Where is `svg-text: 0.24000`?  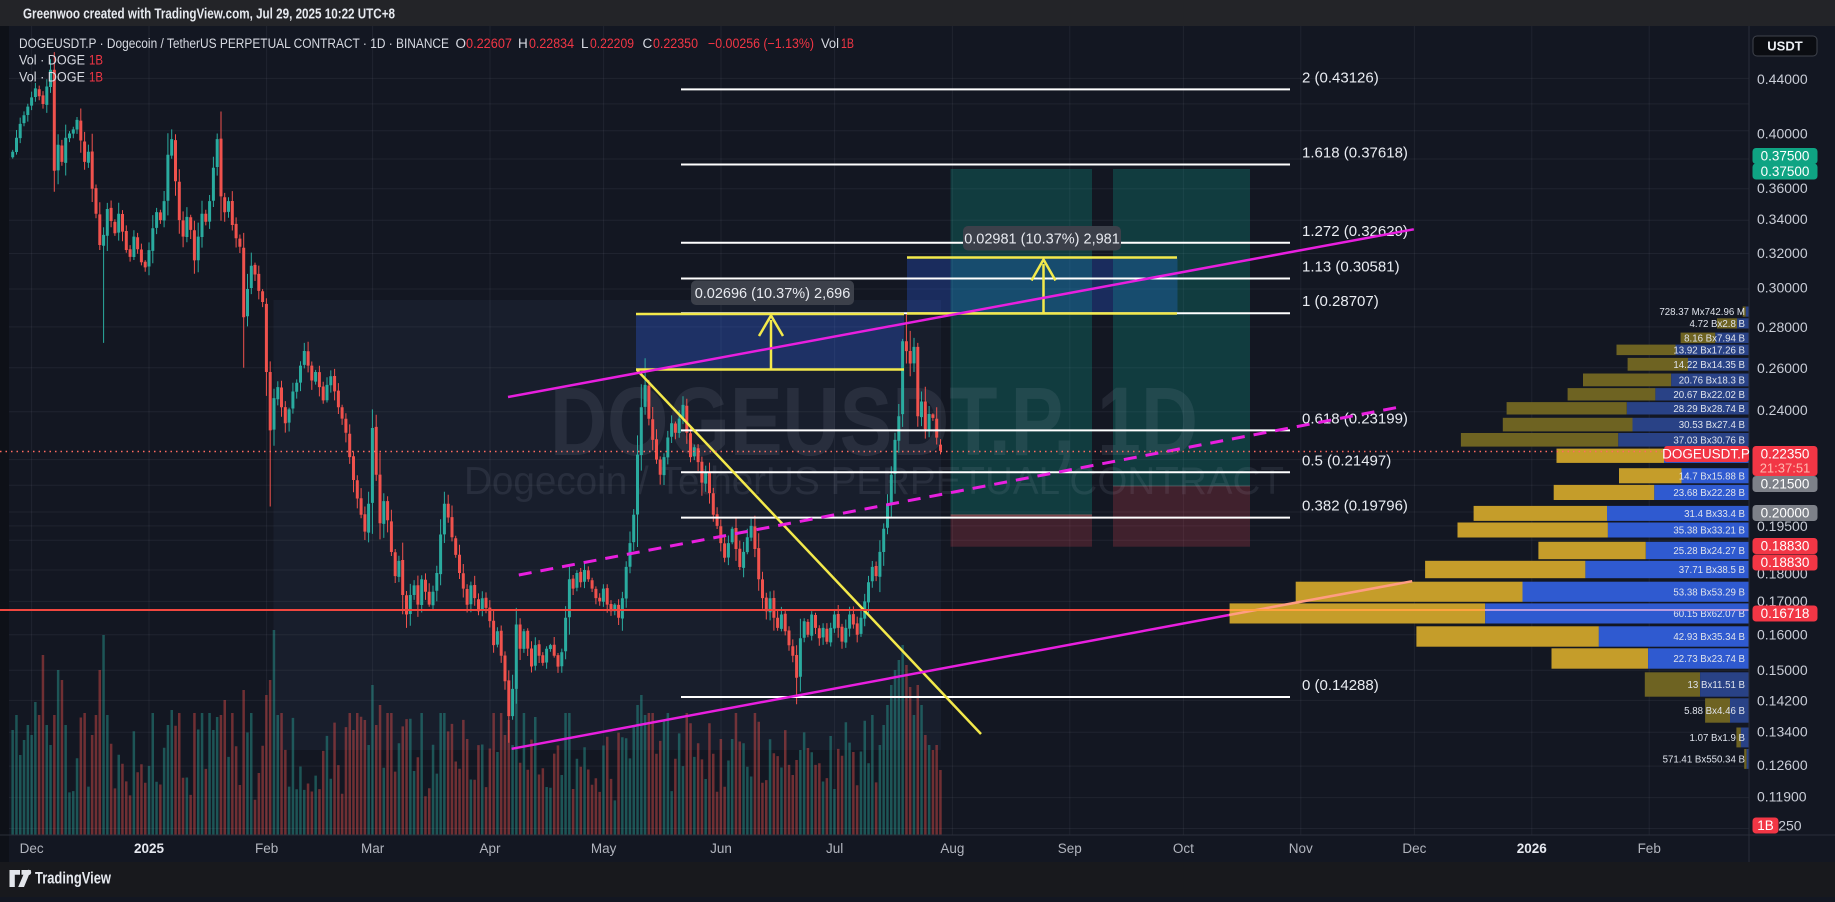 svg-text: 0.24000 is located at coordinates (1782, 410).